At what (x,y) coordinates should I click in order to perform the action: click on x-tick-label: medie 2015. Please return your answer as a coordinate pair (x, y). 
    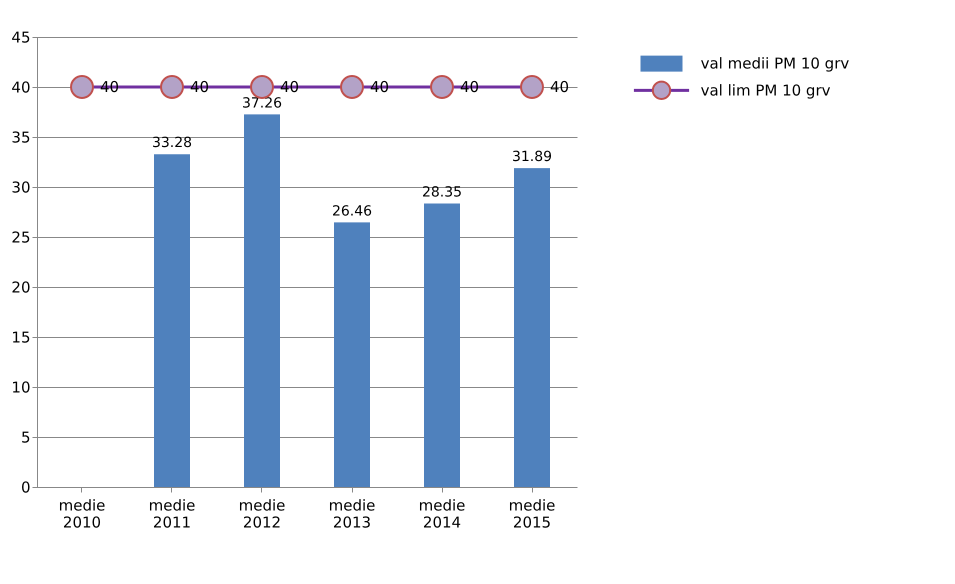
    Looking at the image, I should click on (532, 514).